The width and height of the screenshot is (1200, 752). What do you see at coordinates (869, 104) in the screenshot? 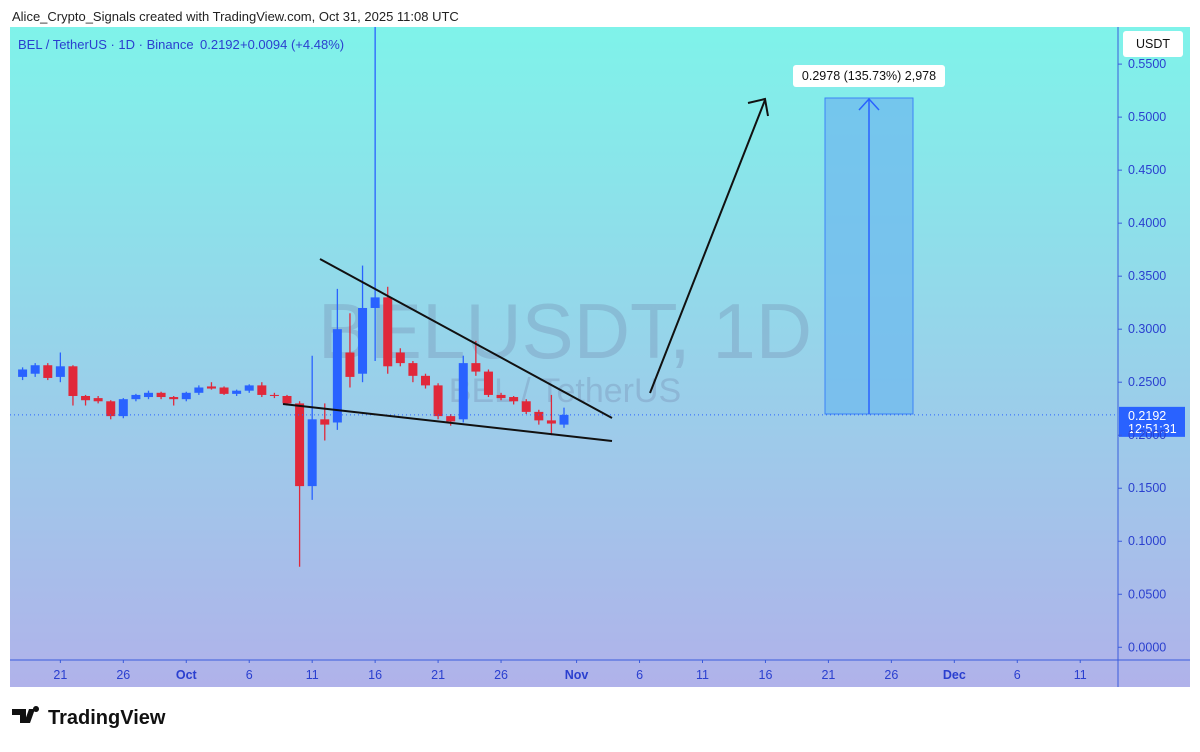
I see `measure-arrowhead` at bounding box center [869, 104].